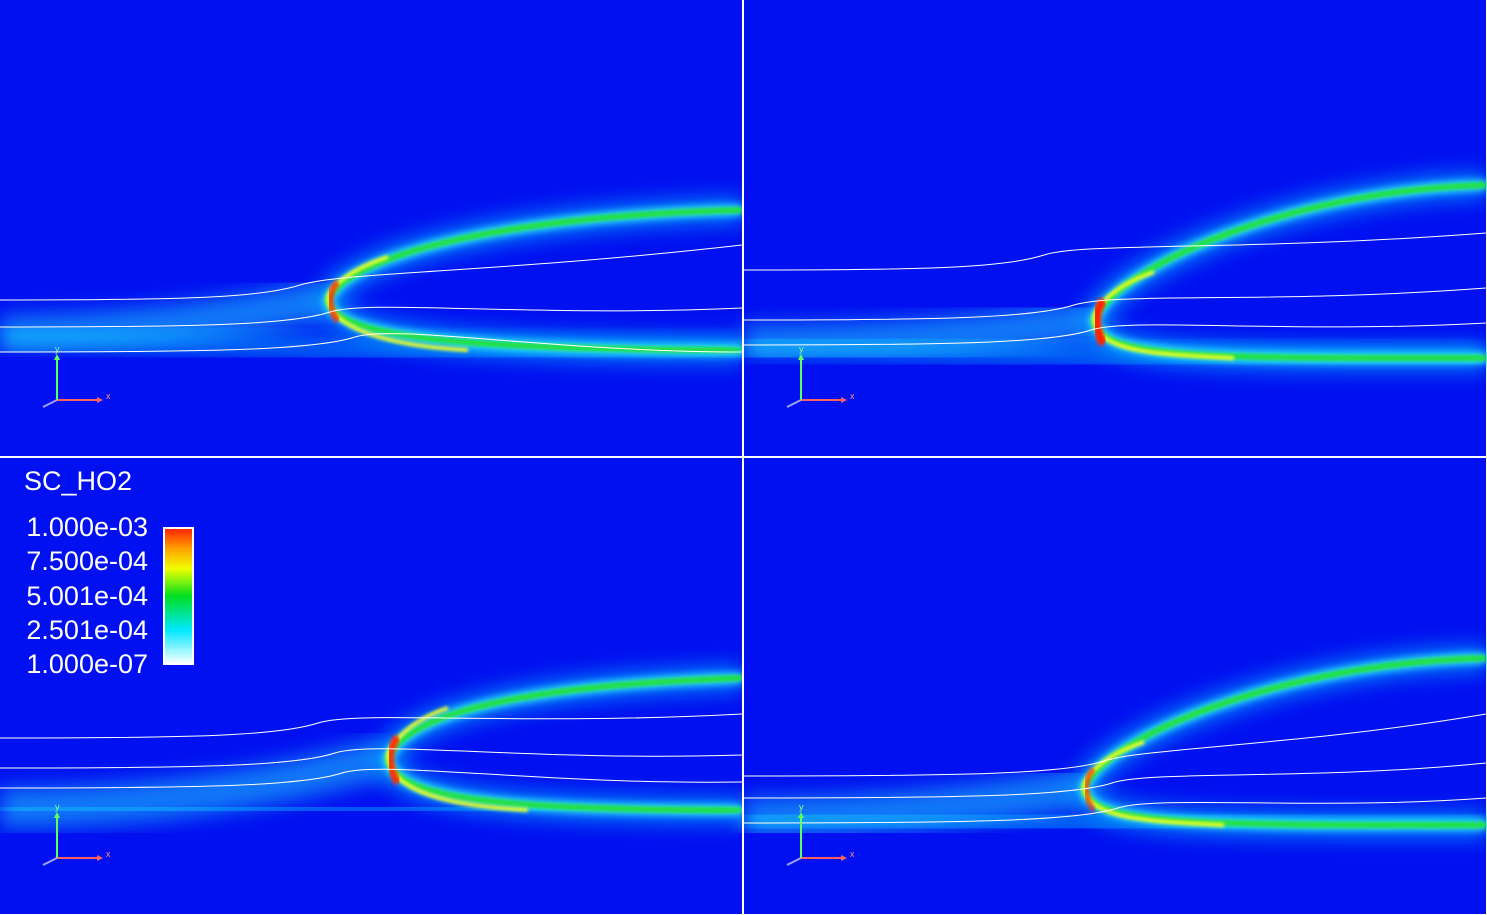  Describe the element at coordinates (87, 630) in the screenshot. I see `legend-label: 2.501e-04` at that location.